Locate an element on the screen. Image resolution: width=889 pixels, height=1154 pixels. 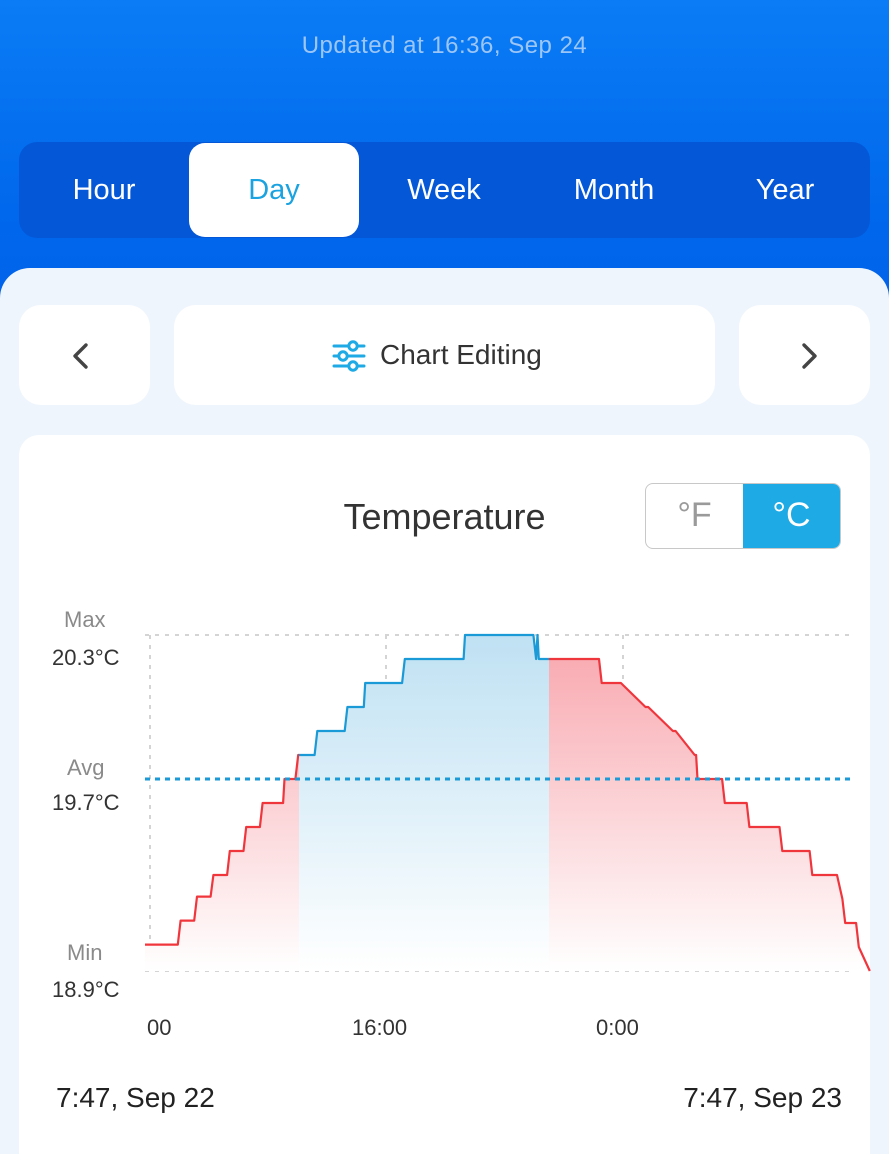
x-tick-00: 00 is located at coordinates (159, 1027).